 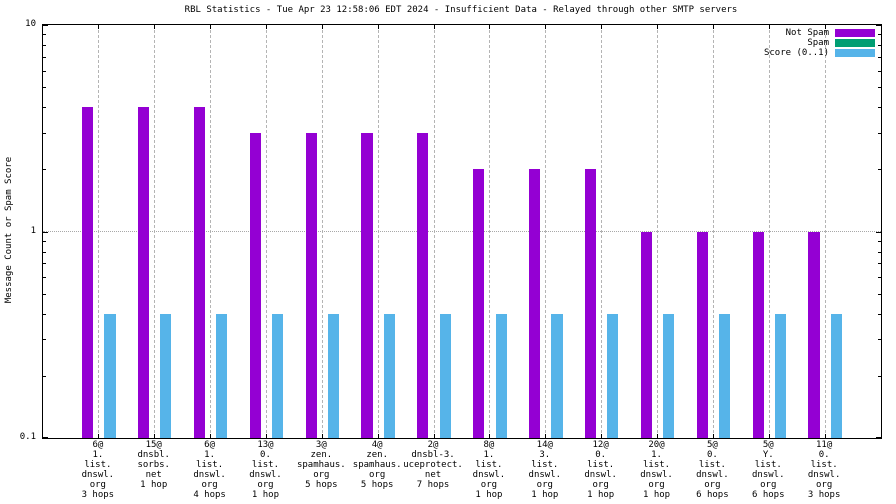 I want to click on x-axis-category-label: 11@ 0. list. dnswl. org 3 hops, so click(x=824, y=470).